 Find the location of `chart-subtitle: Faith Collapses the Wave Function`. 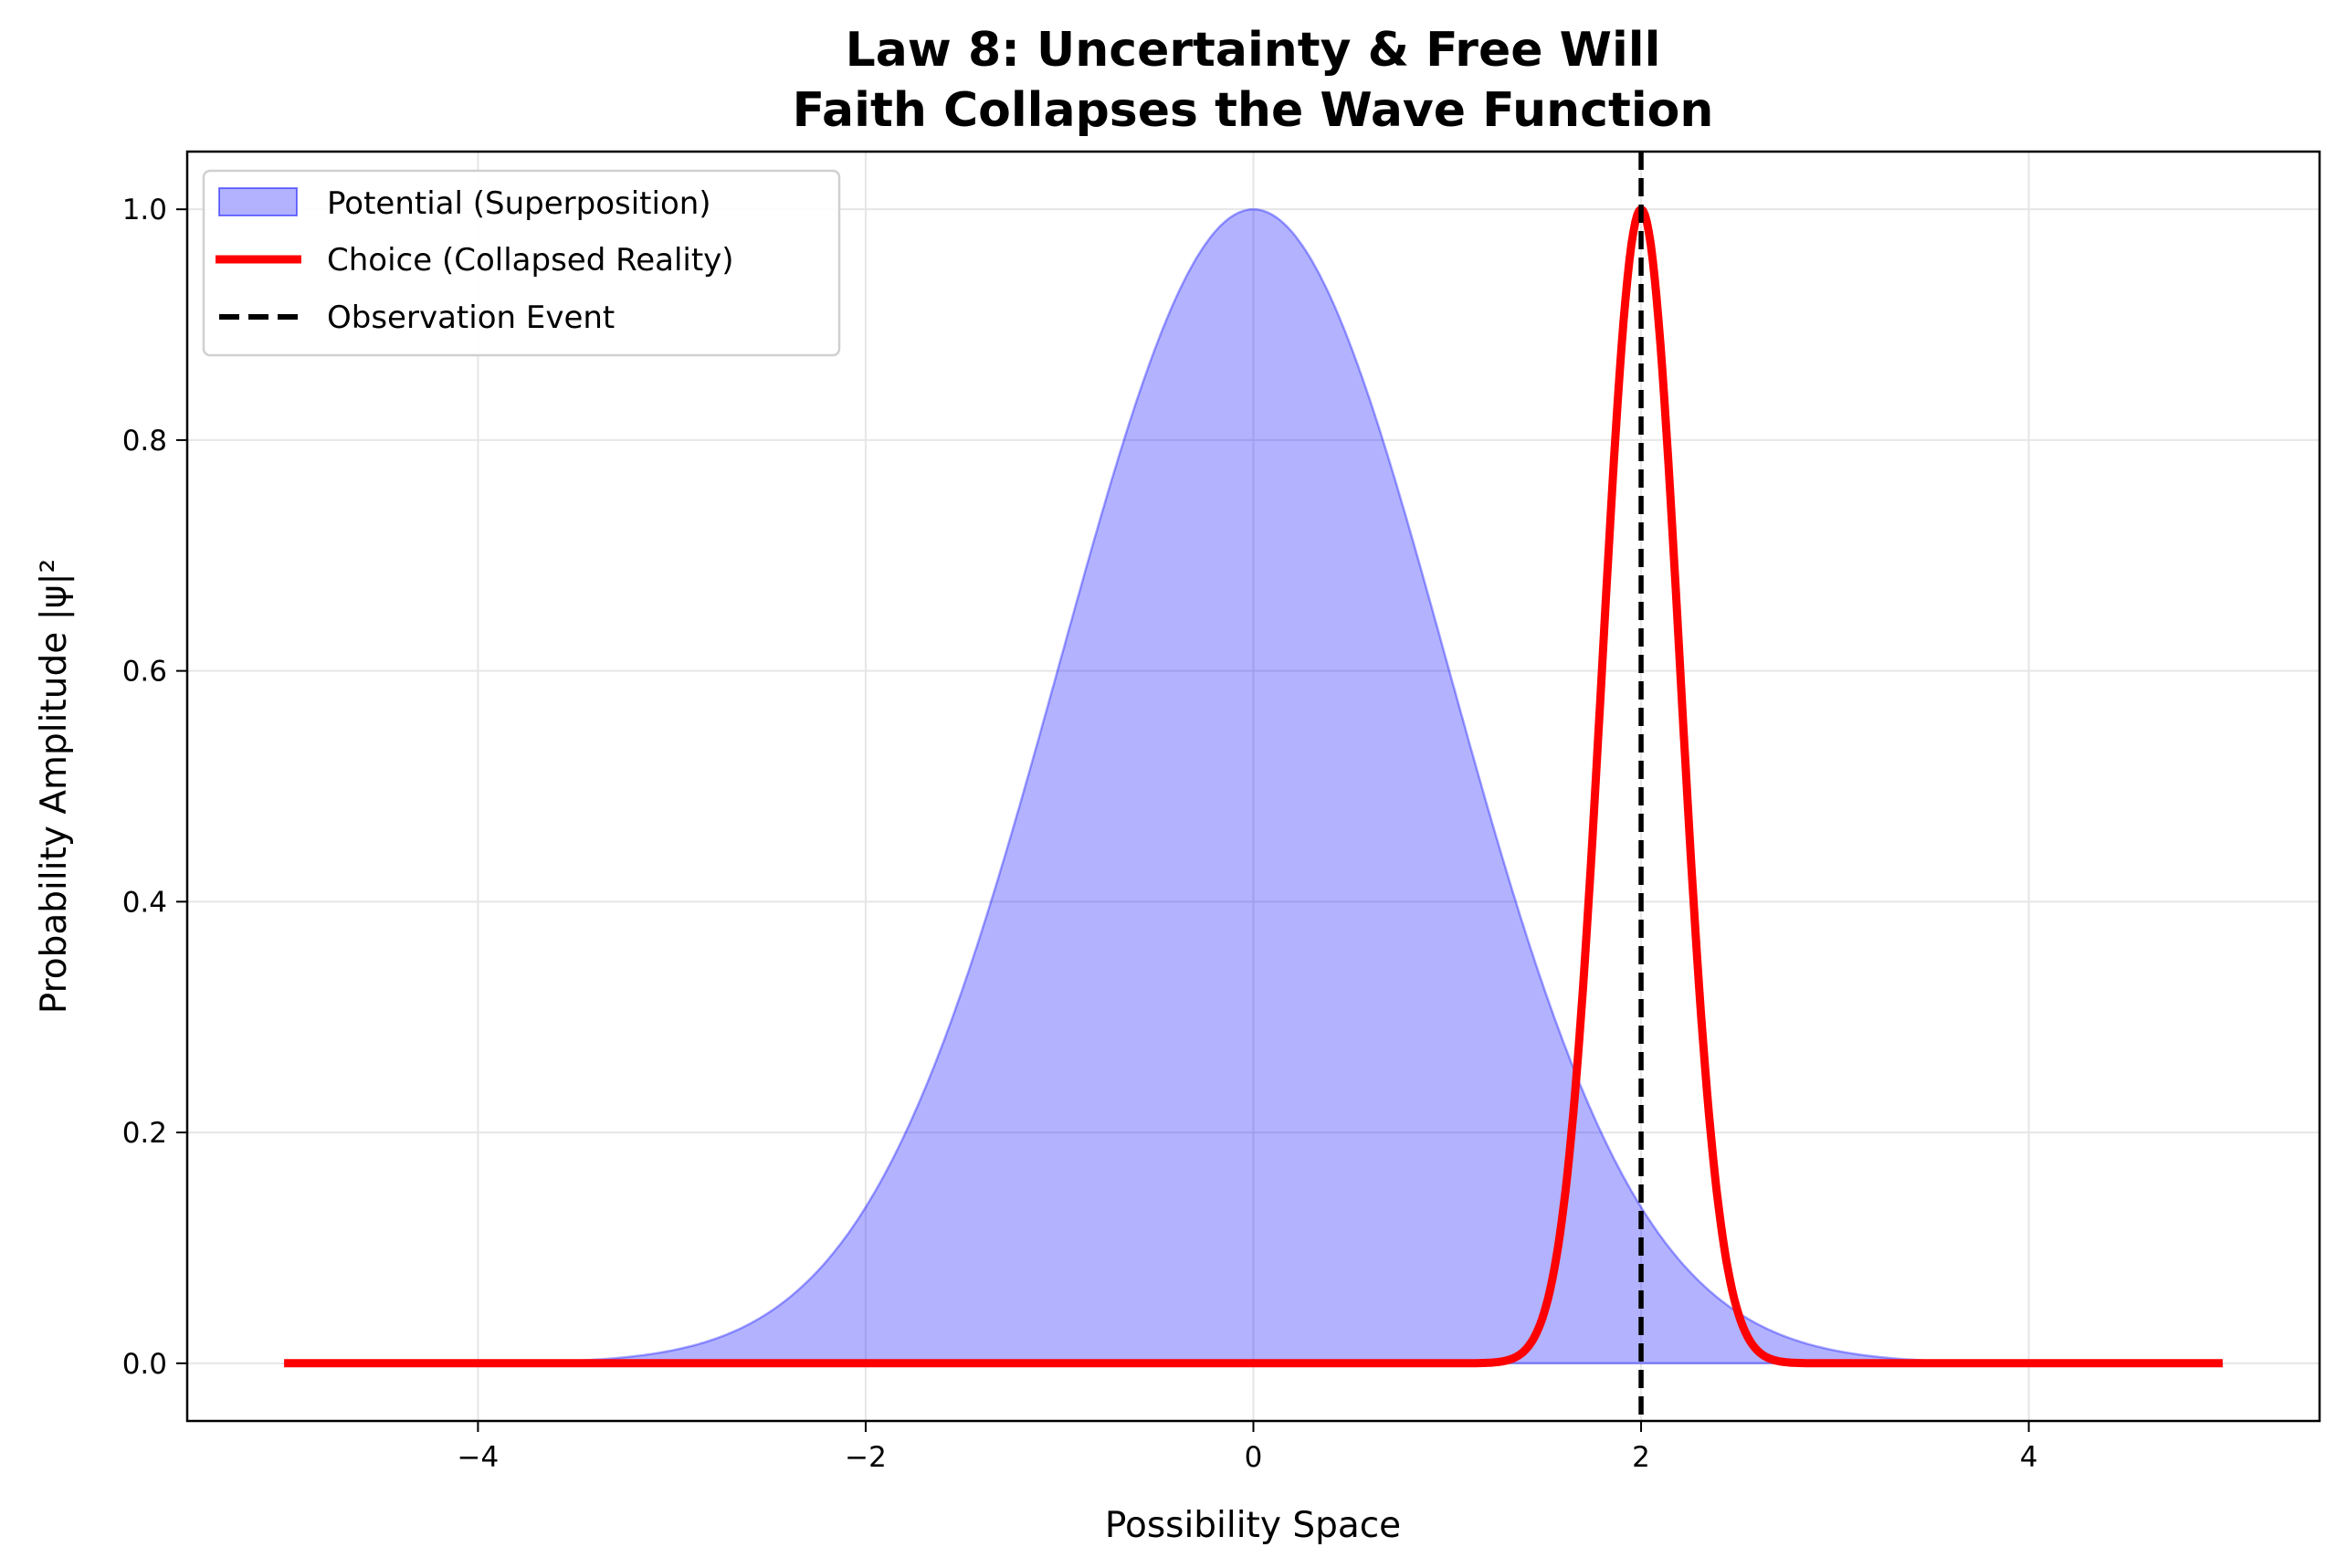

chart-subtitle: Faith Collapses the Wave Function is located at coordinates (1253, 110).